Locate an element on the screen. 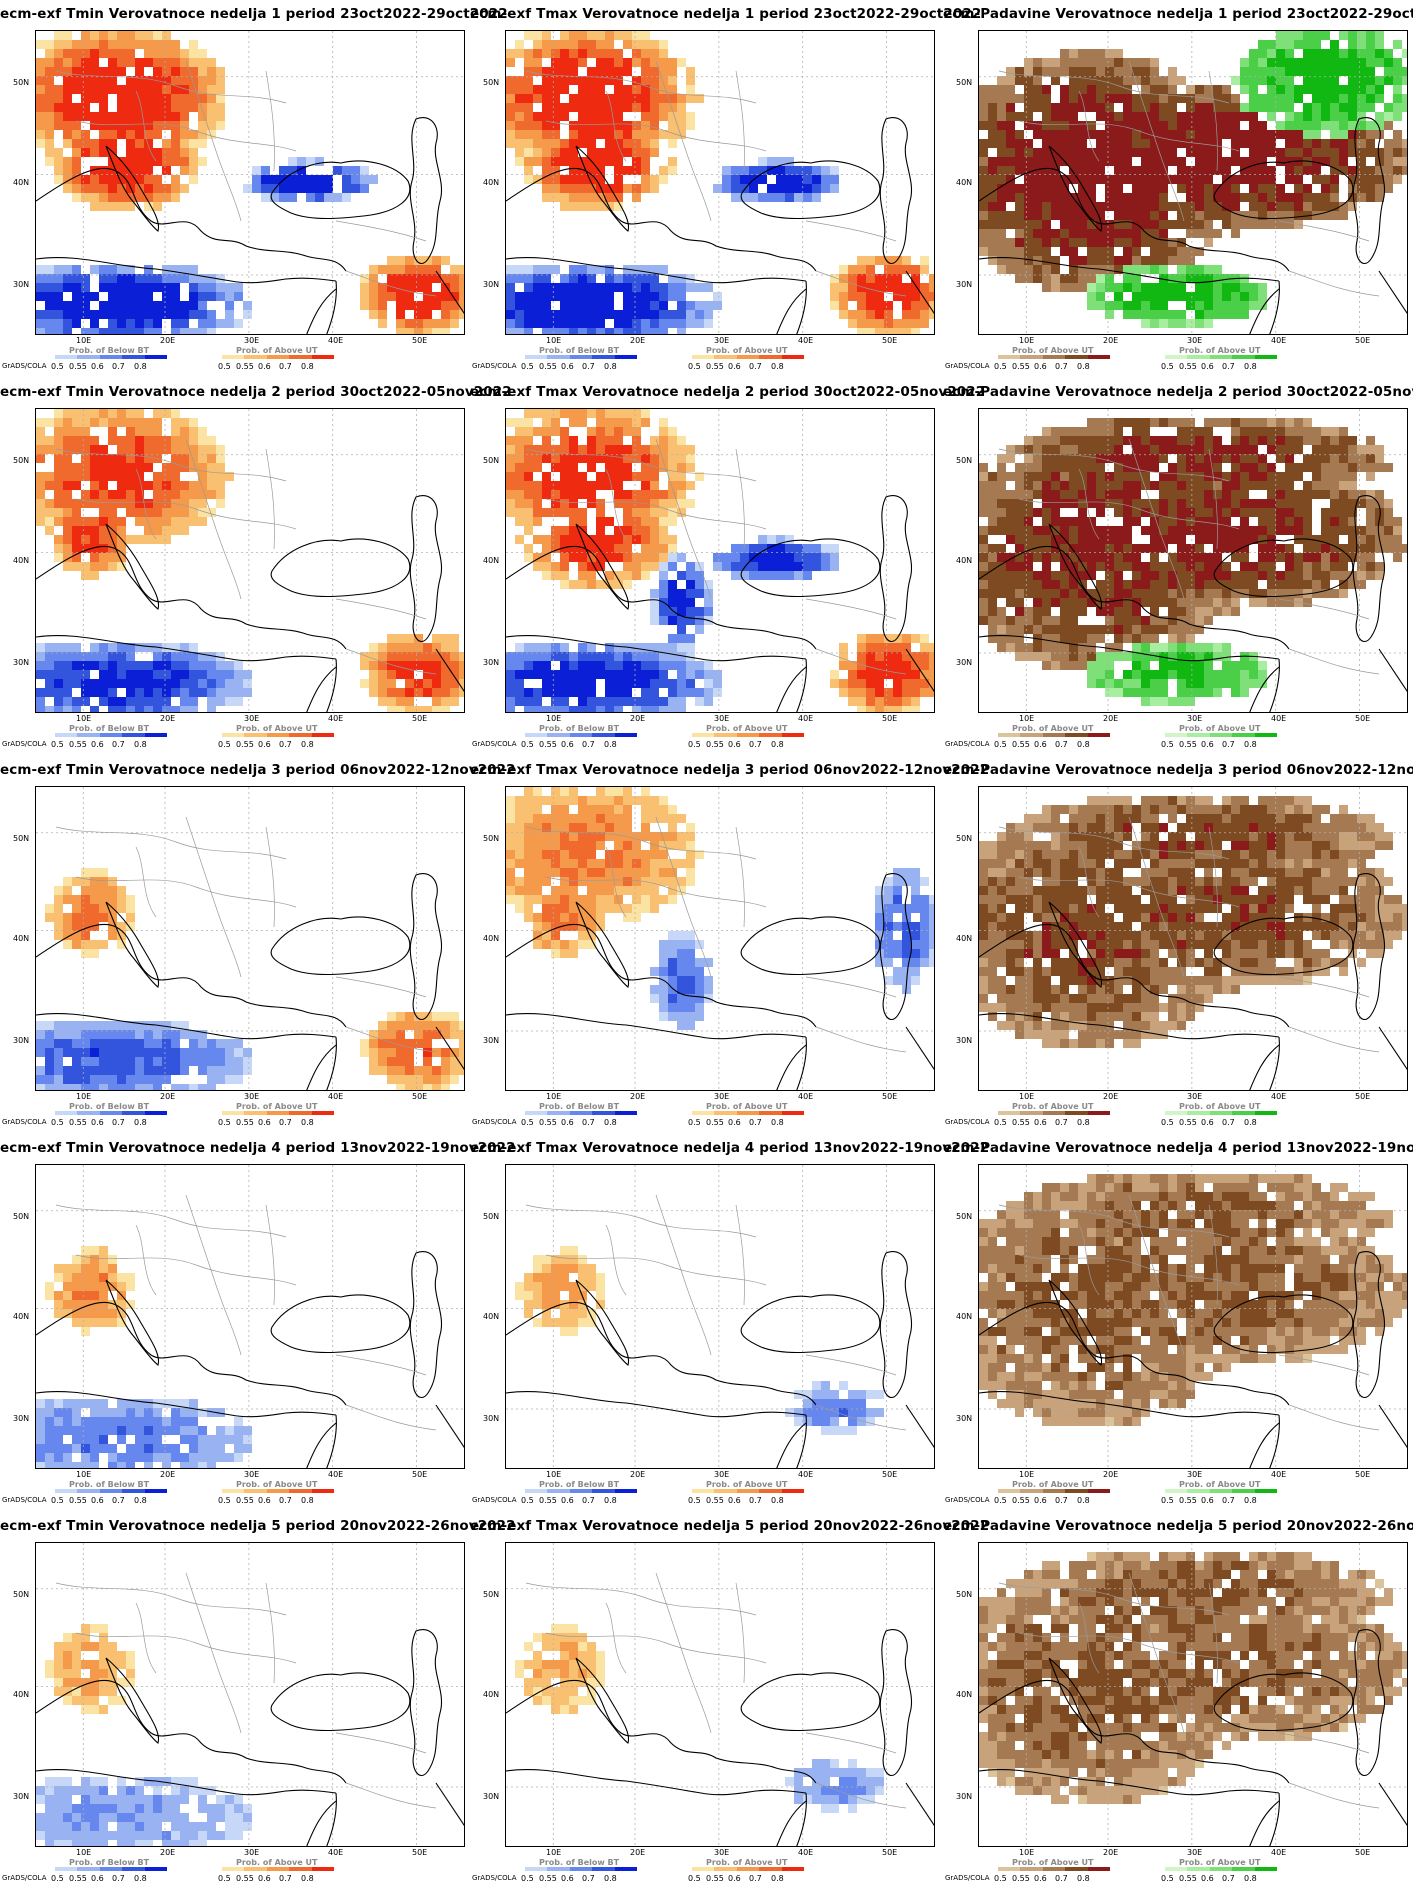 This screenshot has height=1895, width=1413. colorbar-title: Prob. of Below BT is located at coordinates (579, 728).